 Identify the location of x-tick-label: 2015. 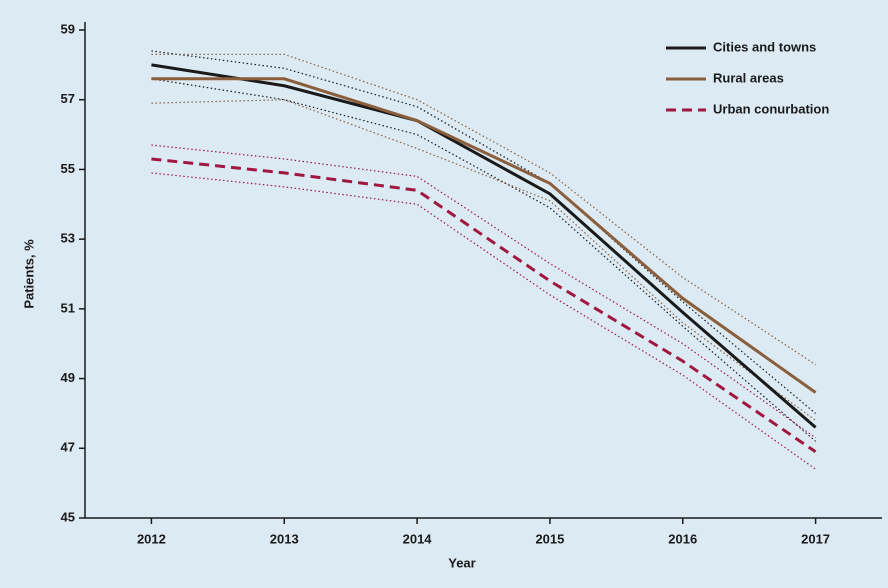
(549, 538).